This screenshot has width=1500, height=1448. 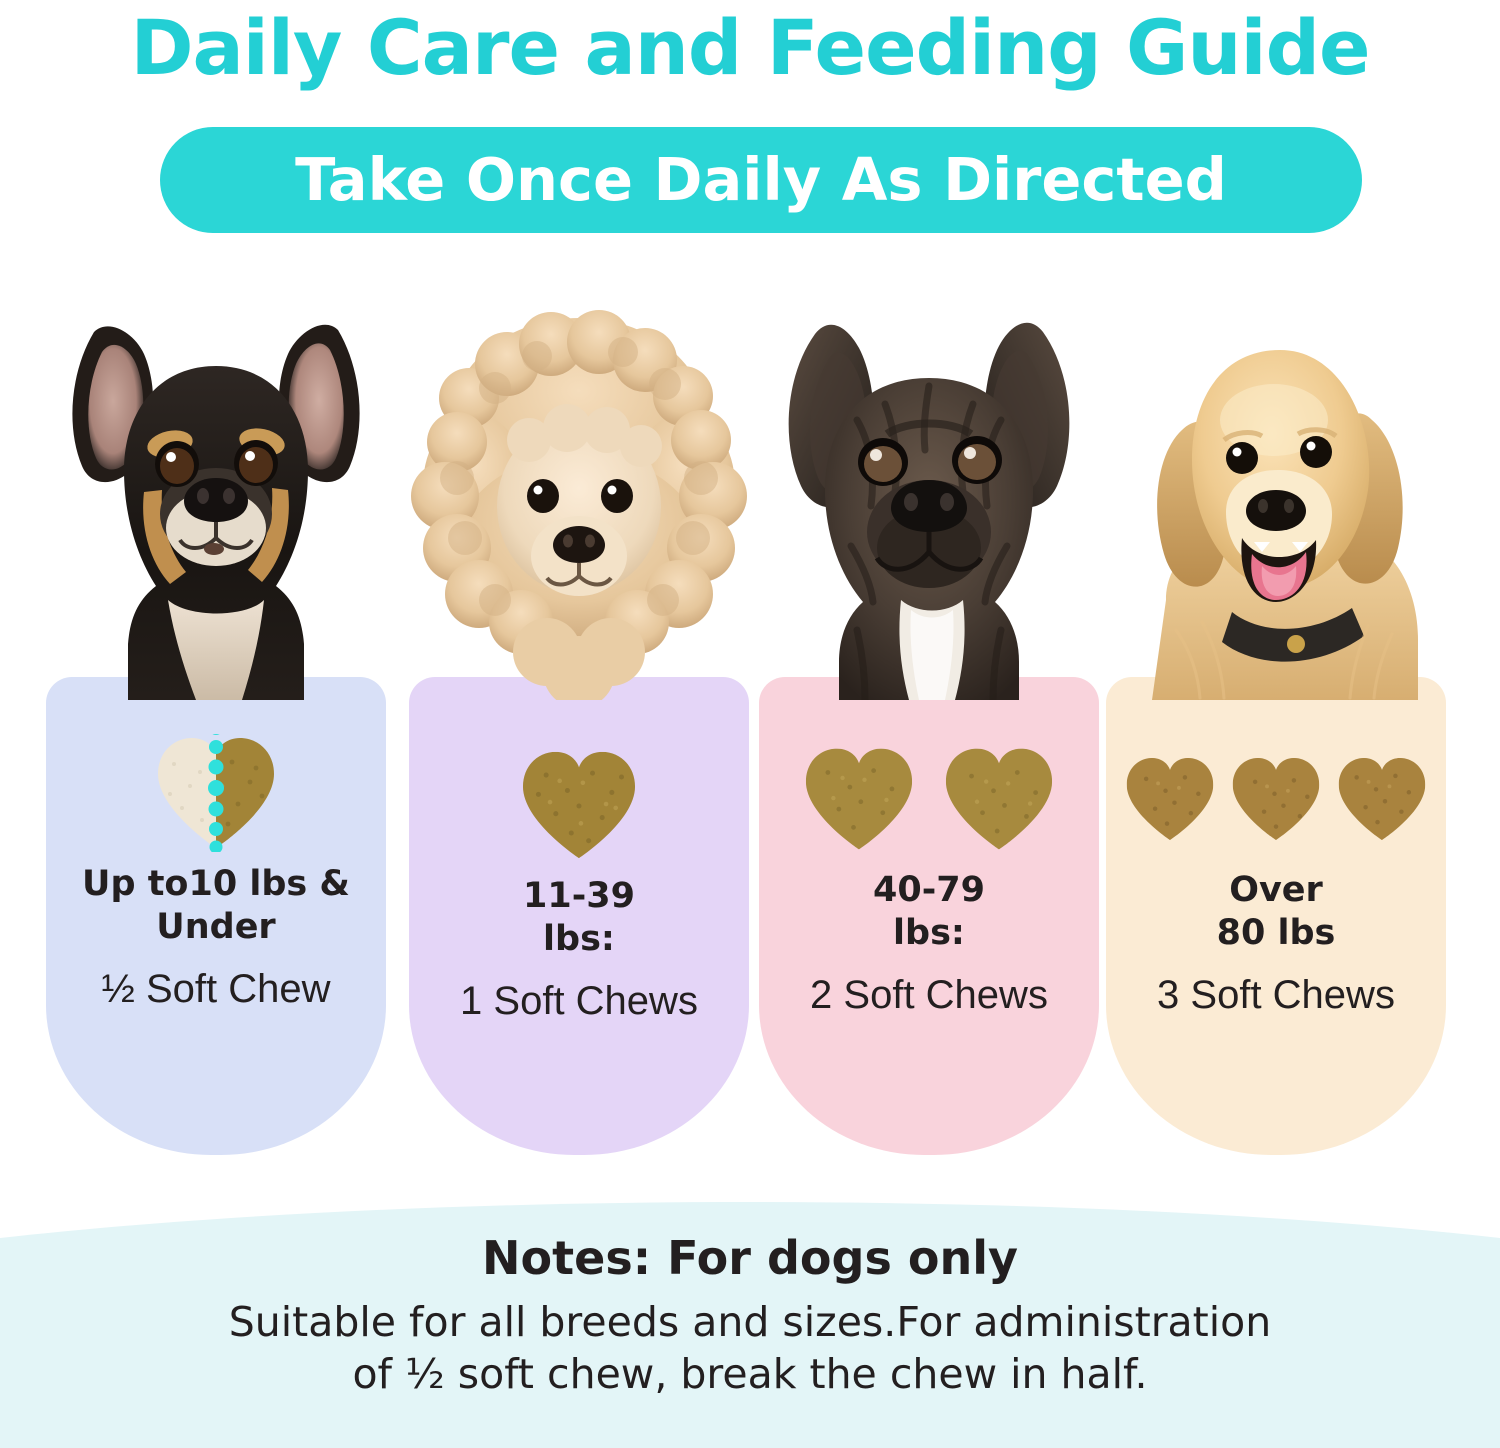 I want to click on card-content: Over 80 lbs 3 Soft Chews, so click(x=1276, y=916).